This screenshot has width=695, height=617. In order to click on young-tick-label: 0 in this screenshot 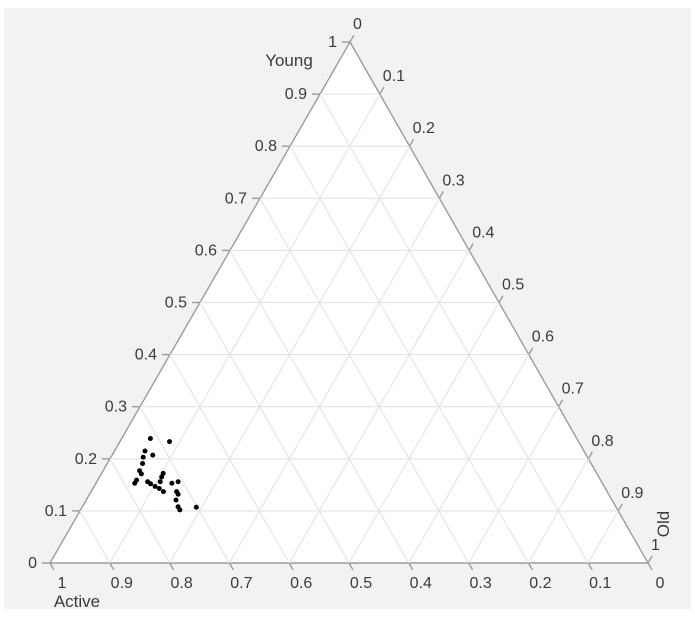, I will do `click(32, 563)`.